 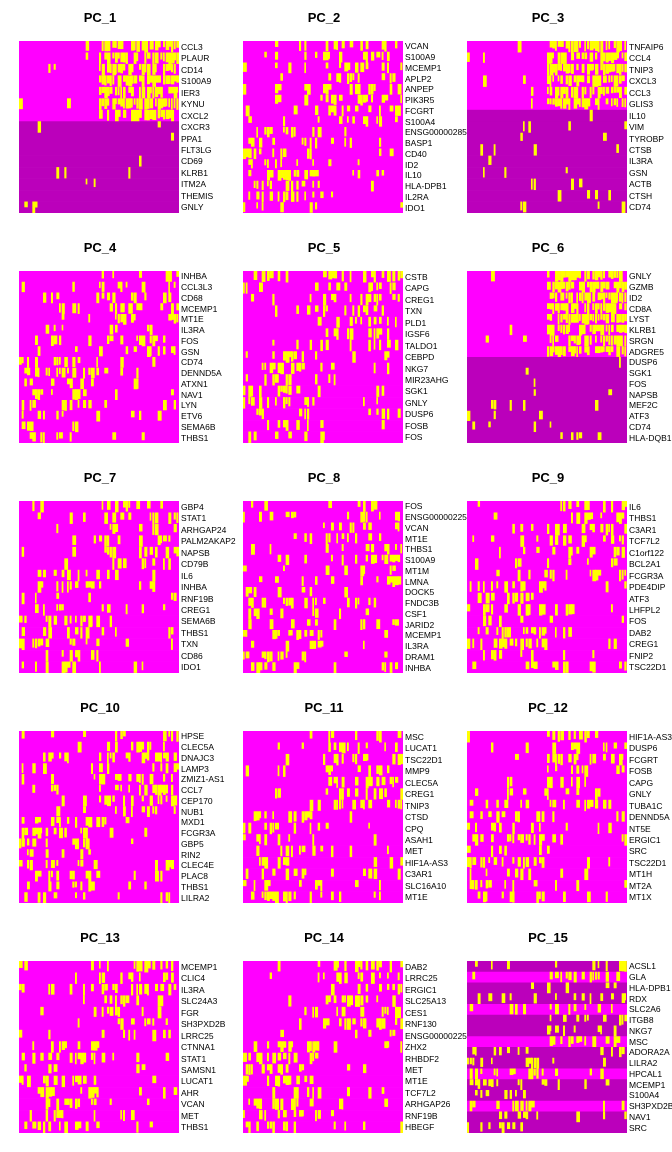 I want to click on gene-label: ID2, so click(x=412, y=164).